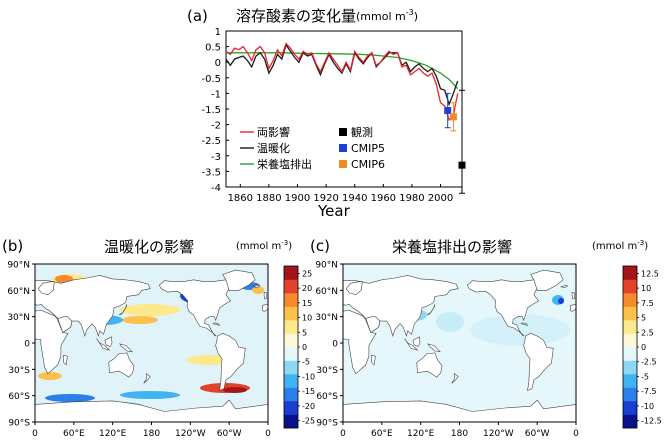  What do you see at coordinates (651, 421) in the screenshot?
I see `panel-c-colorbar-tick-label: -12.5` at bounding box center [651, 421].